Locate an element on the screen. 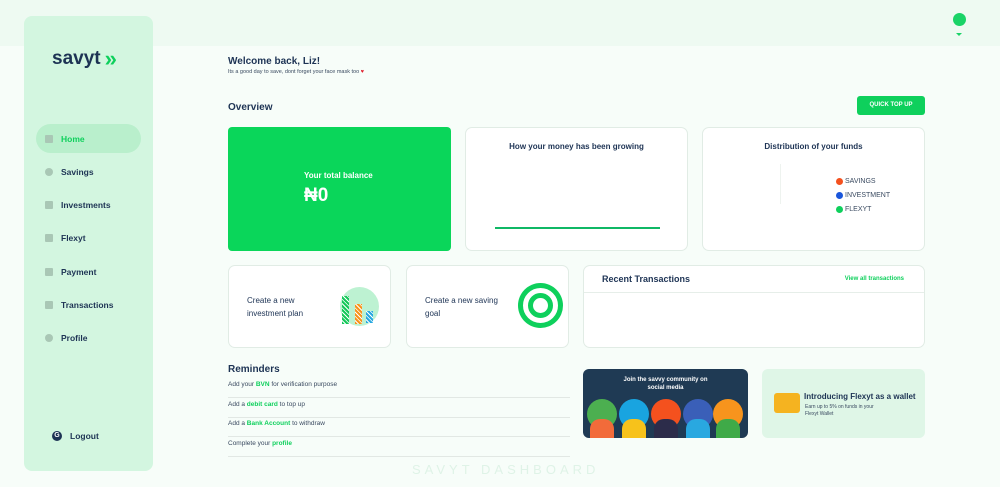  sidebar-item-savings: Savings is located at coordinates (88, 171).